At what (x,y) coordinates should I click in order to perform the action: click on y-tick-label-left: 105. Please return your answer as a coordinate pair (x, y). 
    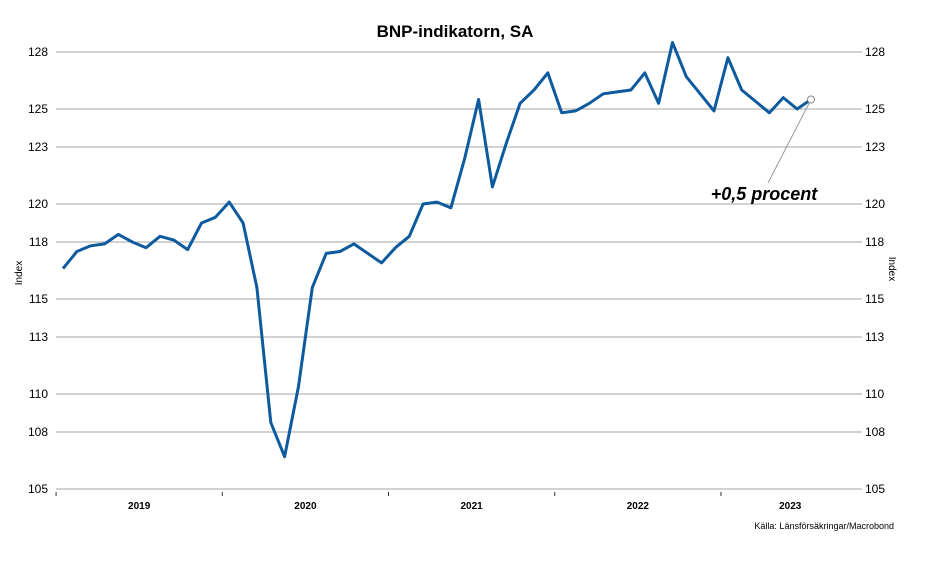
    Looking at the image, I should click on (38, 489).